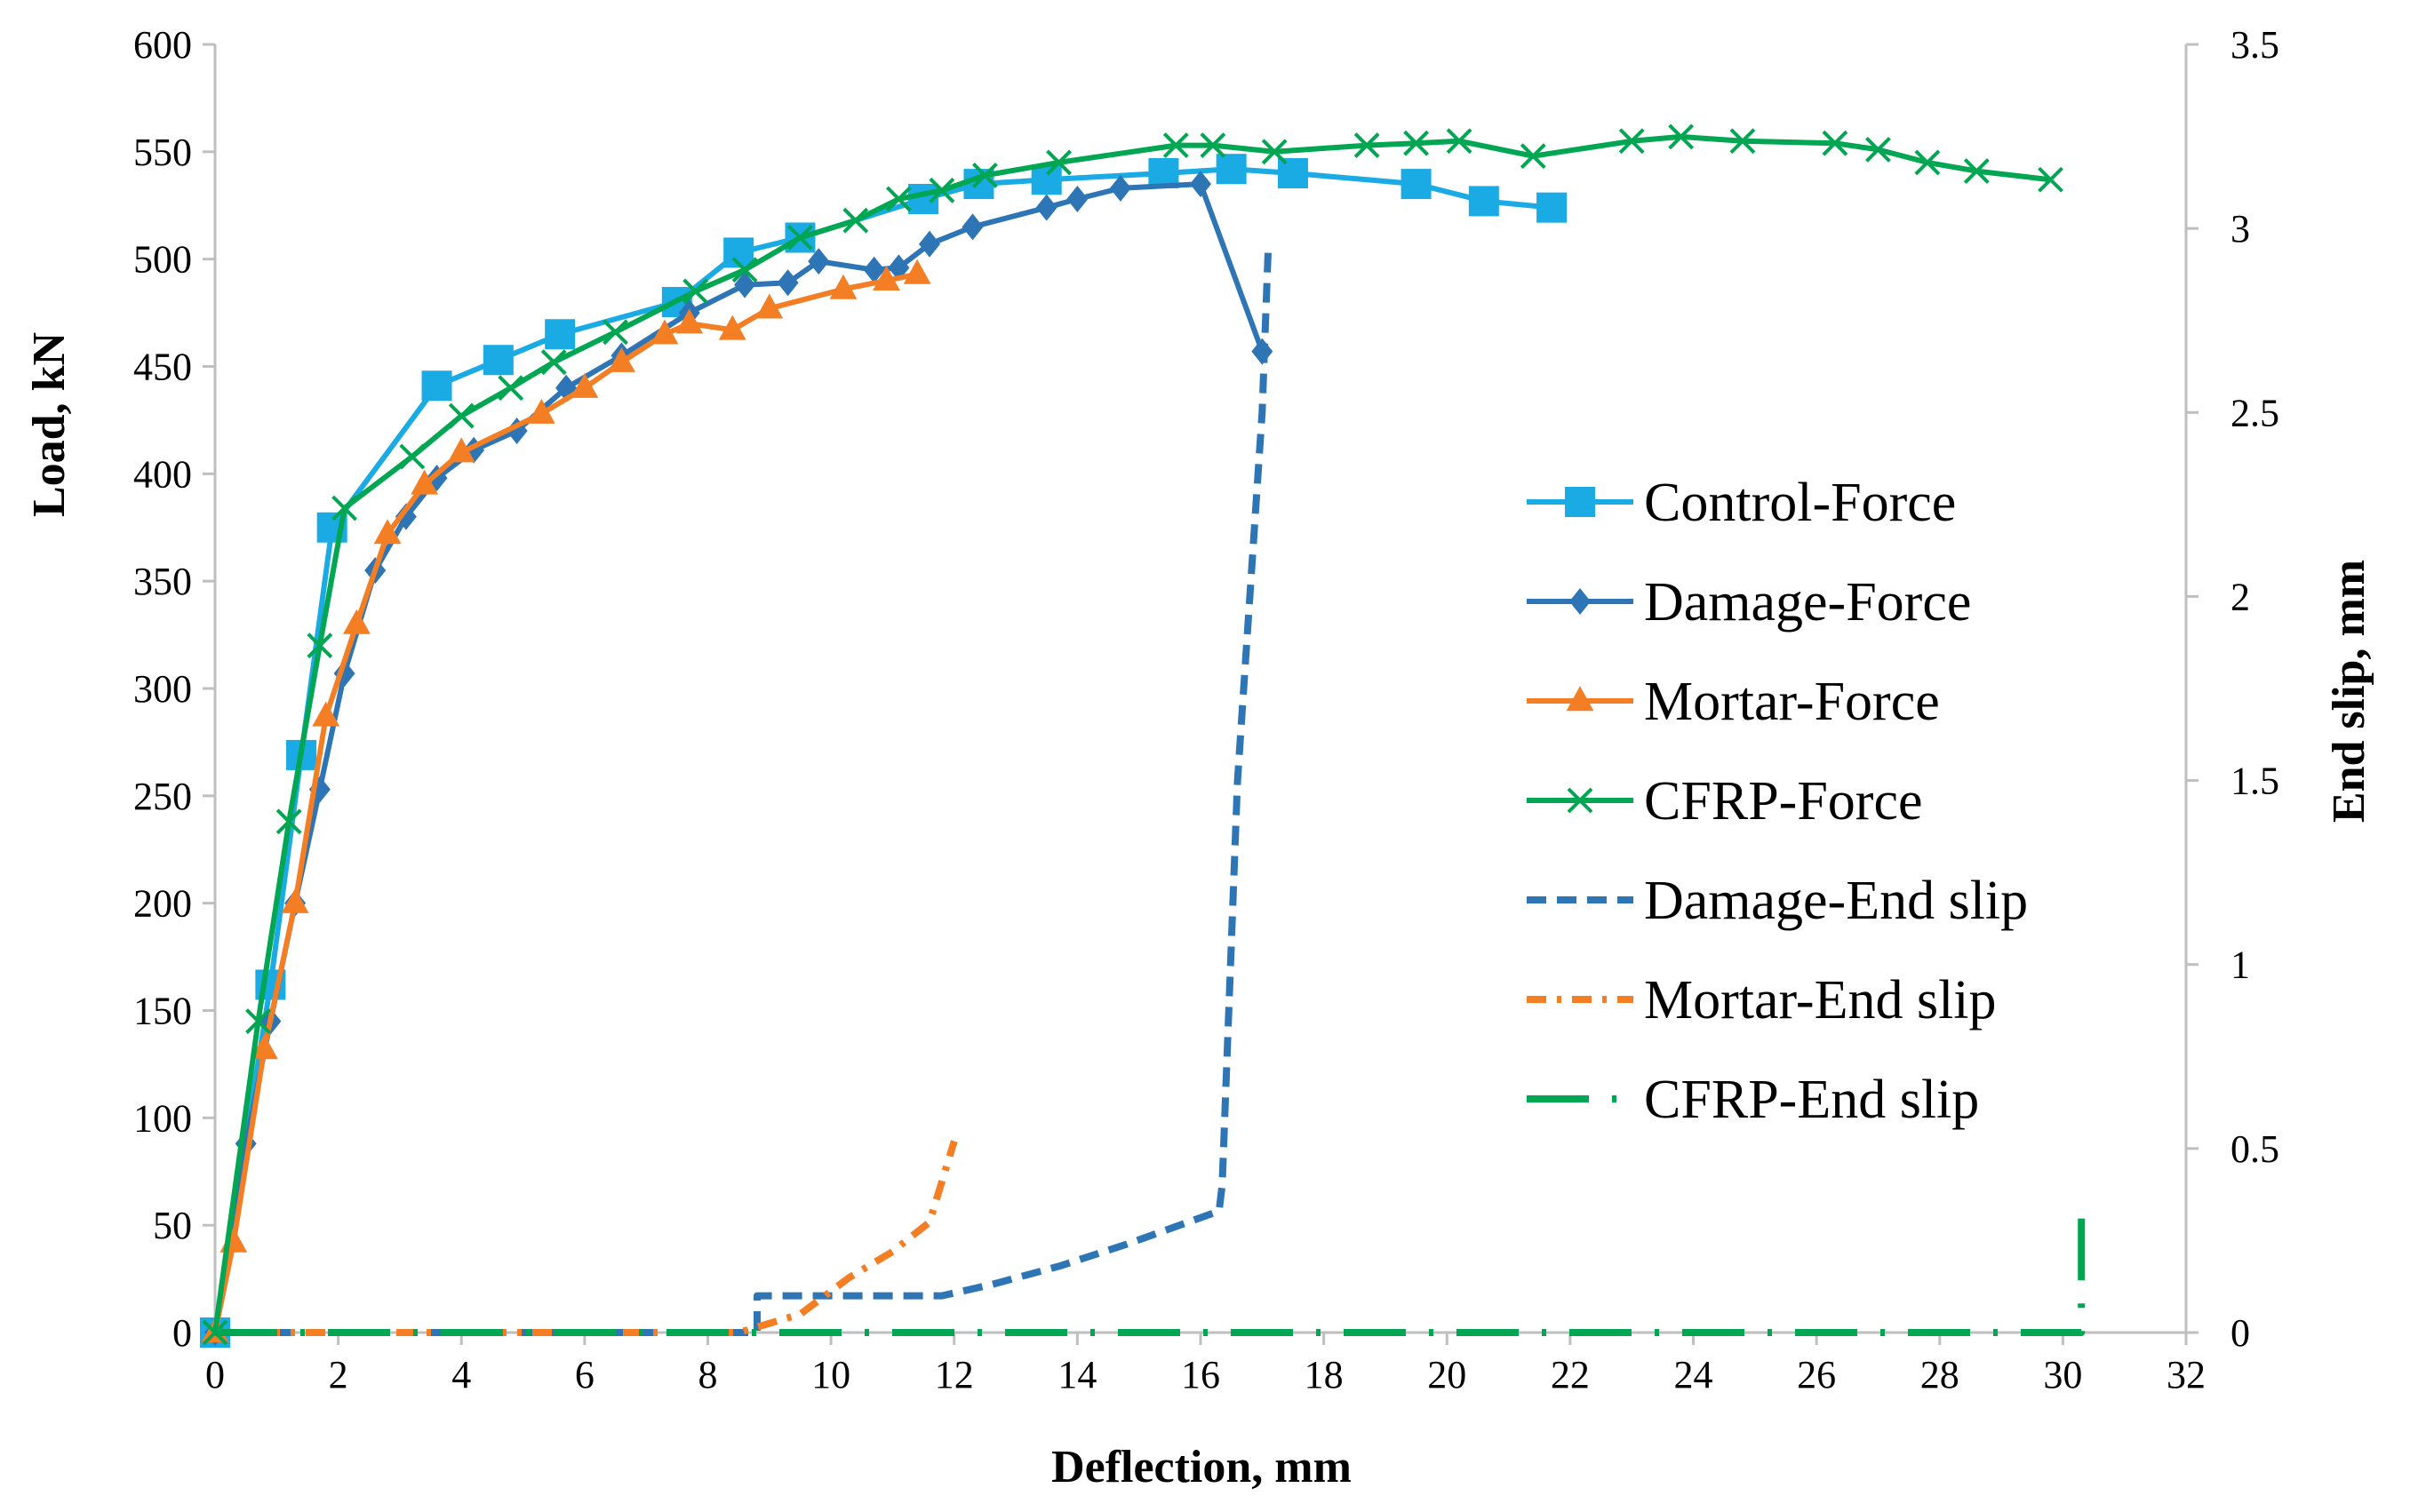 This screenshot has height=1512, width=2410. I want to click on y-tick-label: 0, so click(182, 1333).